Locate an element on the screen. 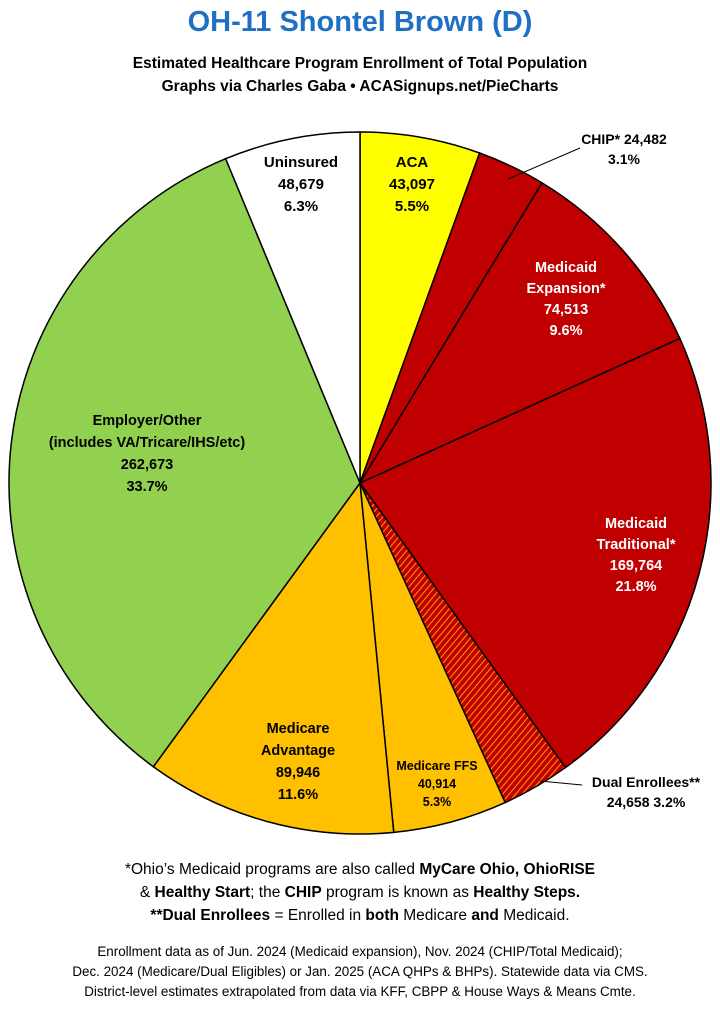 This screenshot has height=1010, width=720. label-line: 6.3% is located at coordinates (301, 206).